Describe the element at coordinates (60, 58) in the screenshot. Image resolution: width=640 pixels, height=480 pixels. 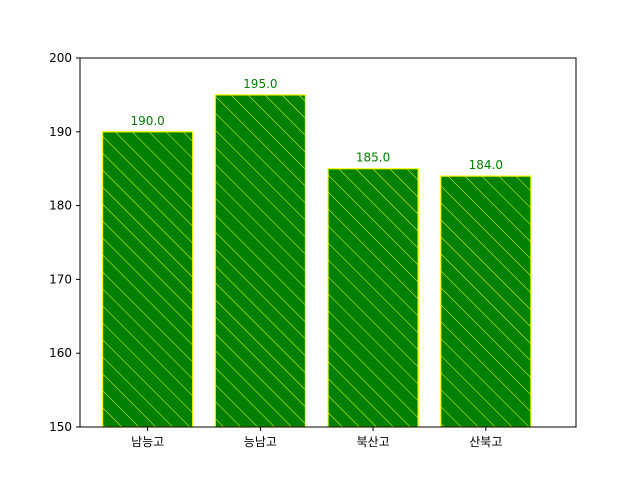
I see `y-tick-label-6: 200` at that location.